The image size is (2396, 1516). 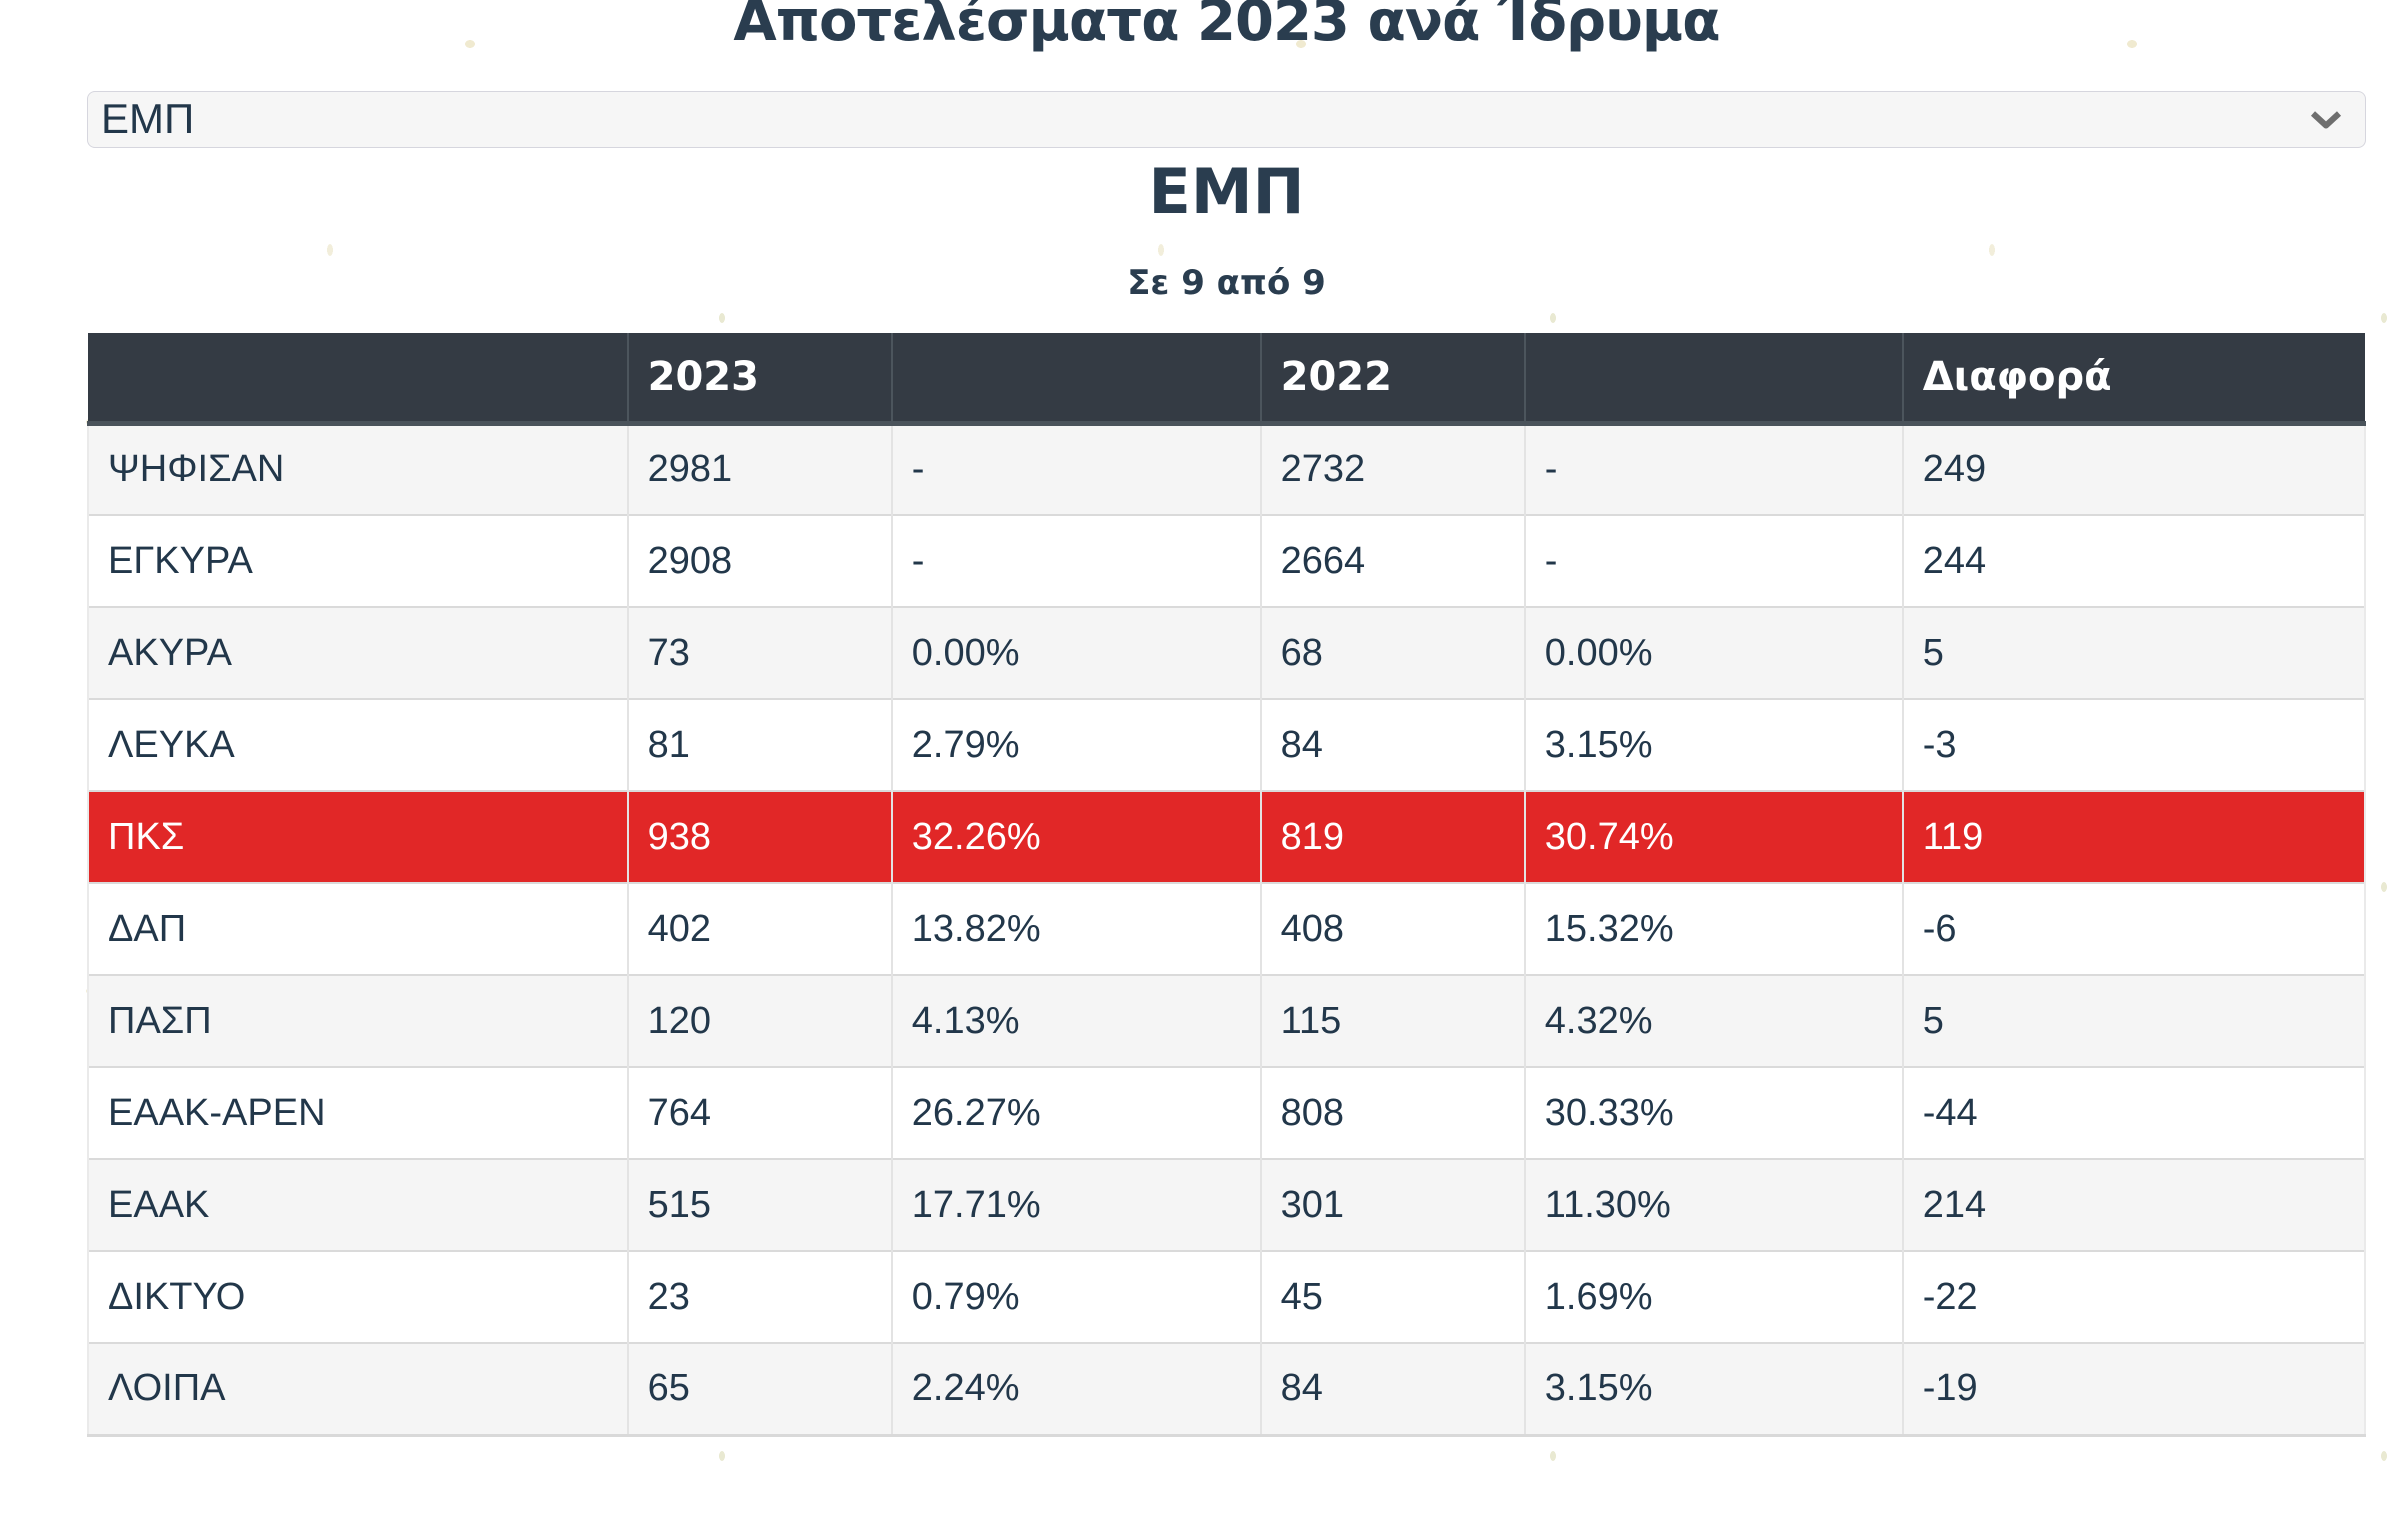 What do you see at coordinates (358, 379) in the screenshot?
I see `col-header-empty` at bounding box center [358, 379].